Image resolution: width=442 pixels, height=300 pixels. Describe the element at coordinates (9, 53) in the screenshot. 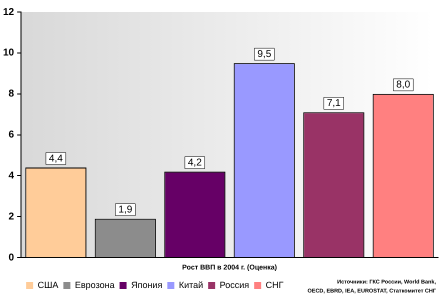

I see `y-tick-label: 10` at that location.